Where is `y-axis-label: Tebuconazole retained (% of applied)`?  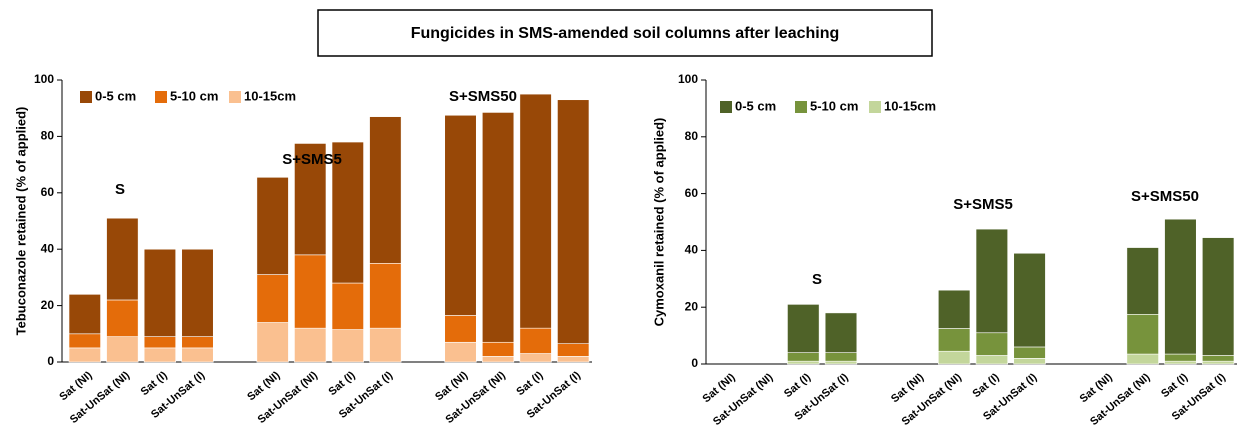
y-axis-label: Tebuconazole retained (% of applied) is located at coordinates (20, 221).